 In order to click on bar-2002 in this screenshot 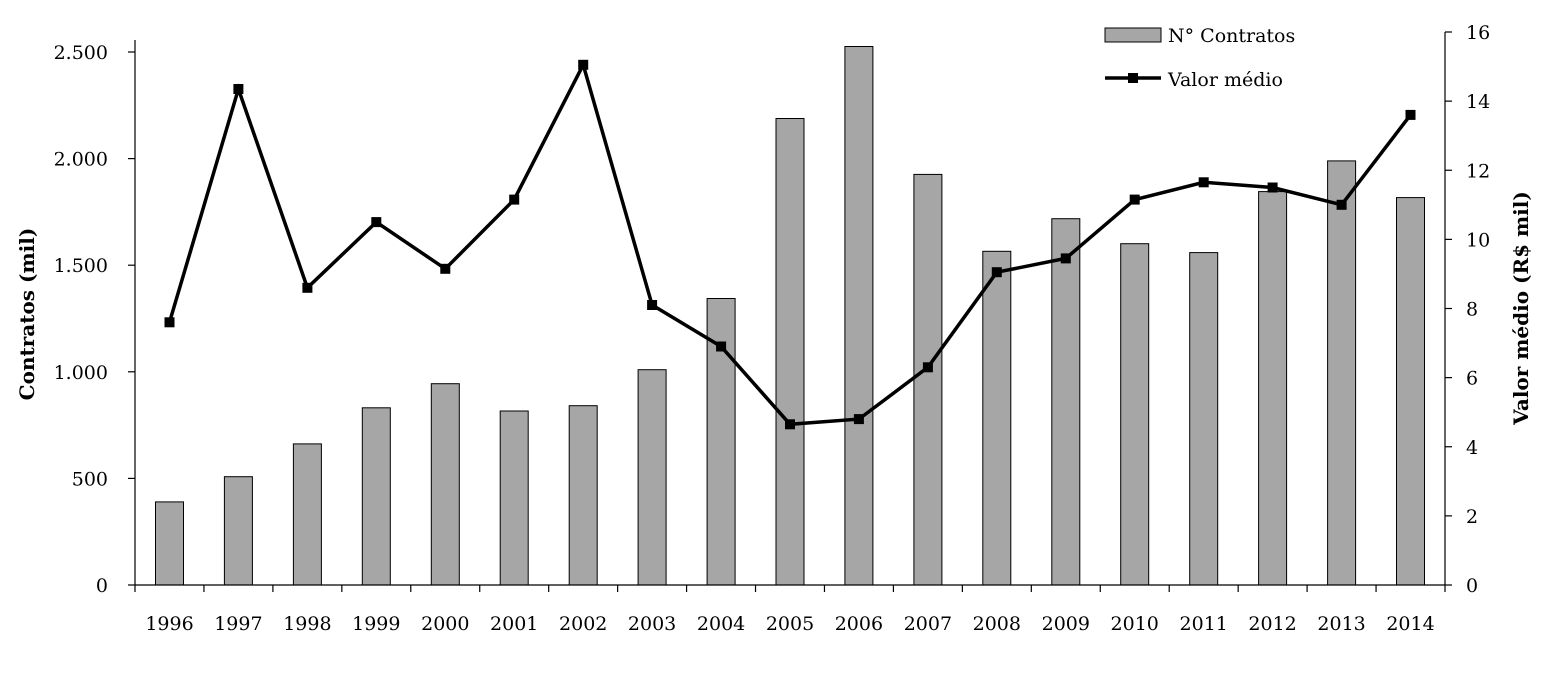, I will do `click(583, 495)`.